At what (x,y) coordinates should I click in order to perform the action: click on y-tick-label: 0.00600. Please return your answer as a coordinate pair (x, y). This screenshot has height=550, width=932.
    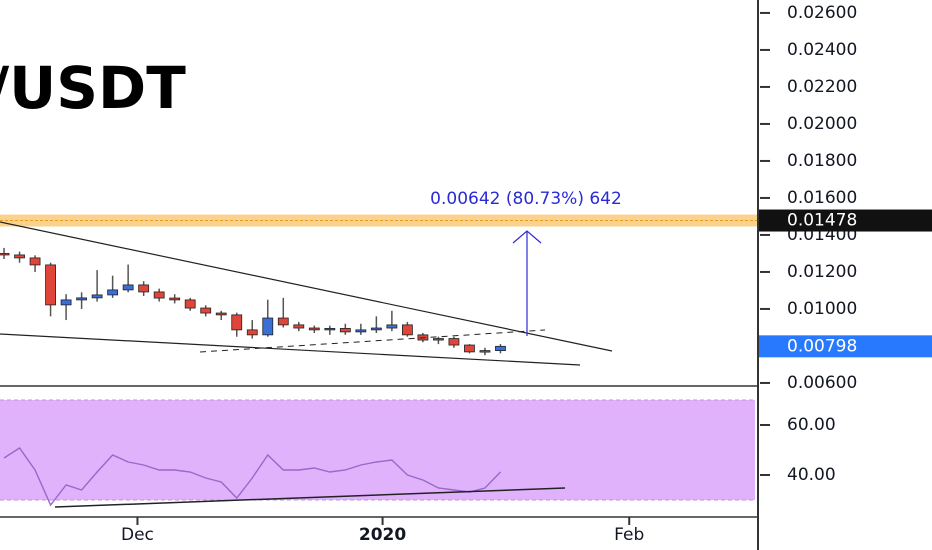
    Looking at the image, I should click on (822, 383).